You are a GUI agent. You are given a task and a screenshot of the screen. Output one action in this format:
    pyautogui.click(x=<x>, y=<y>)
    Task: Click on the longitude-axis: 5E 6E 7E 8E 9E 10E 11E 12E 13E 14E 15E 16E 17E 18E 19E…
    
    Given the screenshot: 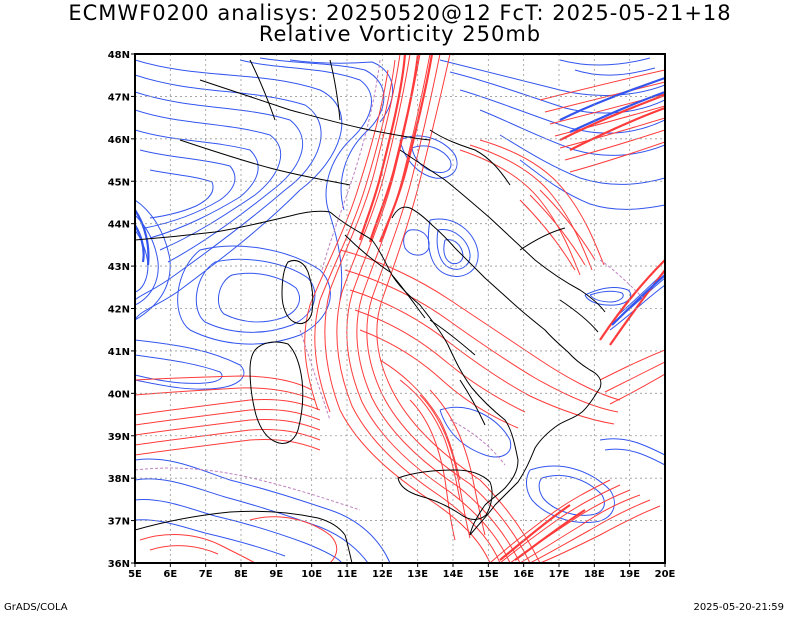 What is the action you would take?
    pyautogui.click(x=402, y=571)
    